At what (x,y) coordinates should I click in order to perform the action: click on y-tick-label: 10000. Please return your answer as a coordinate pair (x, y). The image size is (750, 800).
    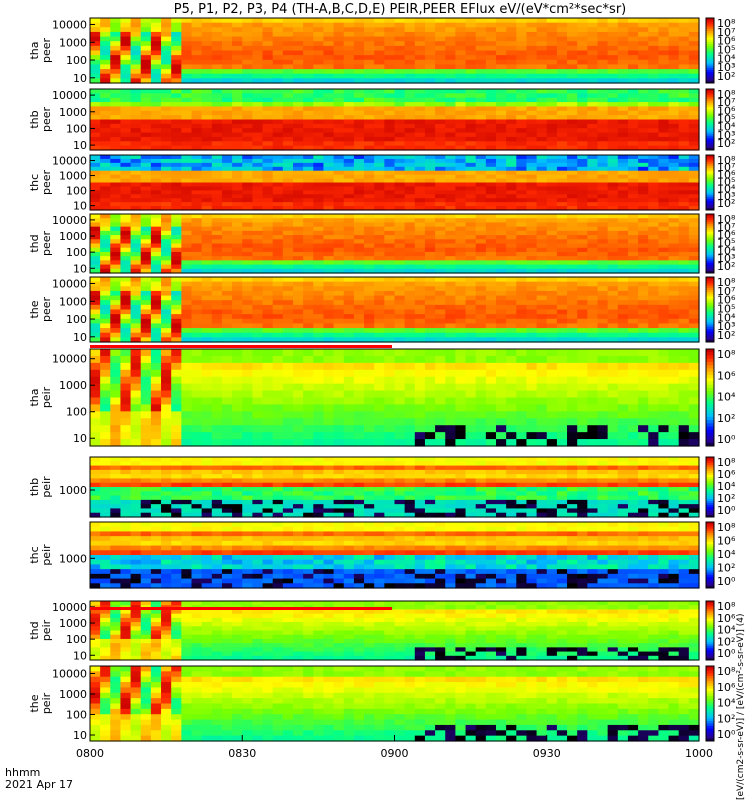
    Looking at the image, I should click on (69, 284).